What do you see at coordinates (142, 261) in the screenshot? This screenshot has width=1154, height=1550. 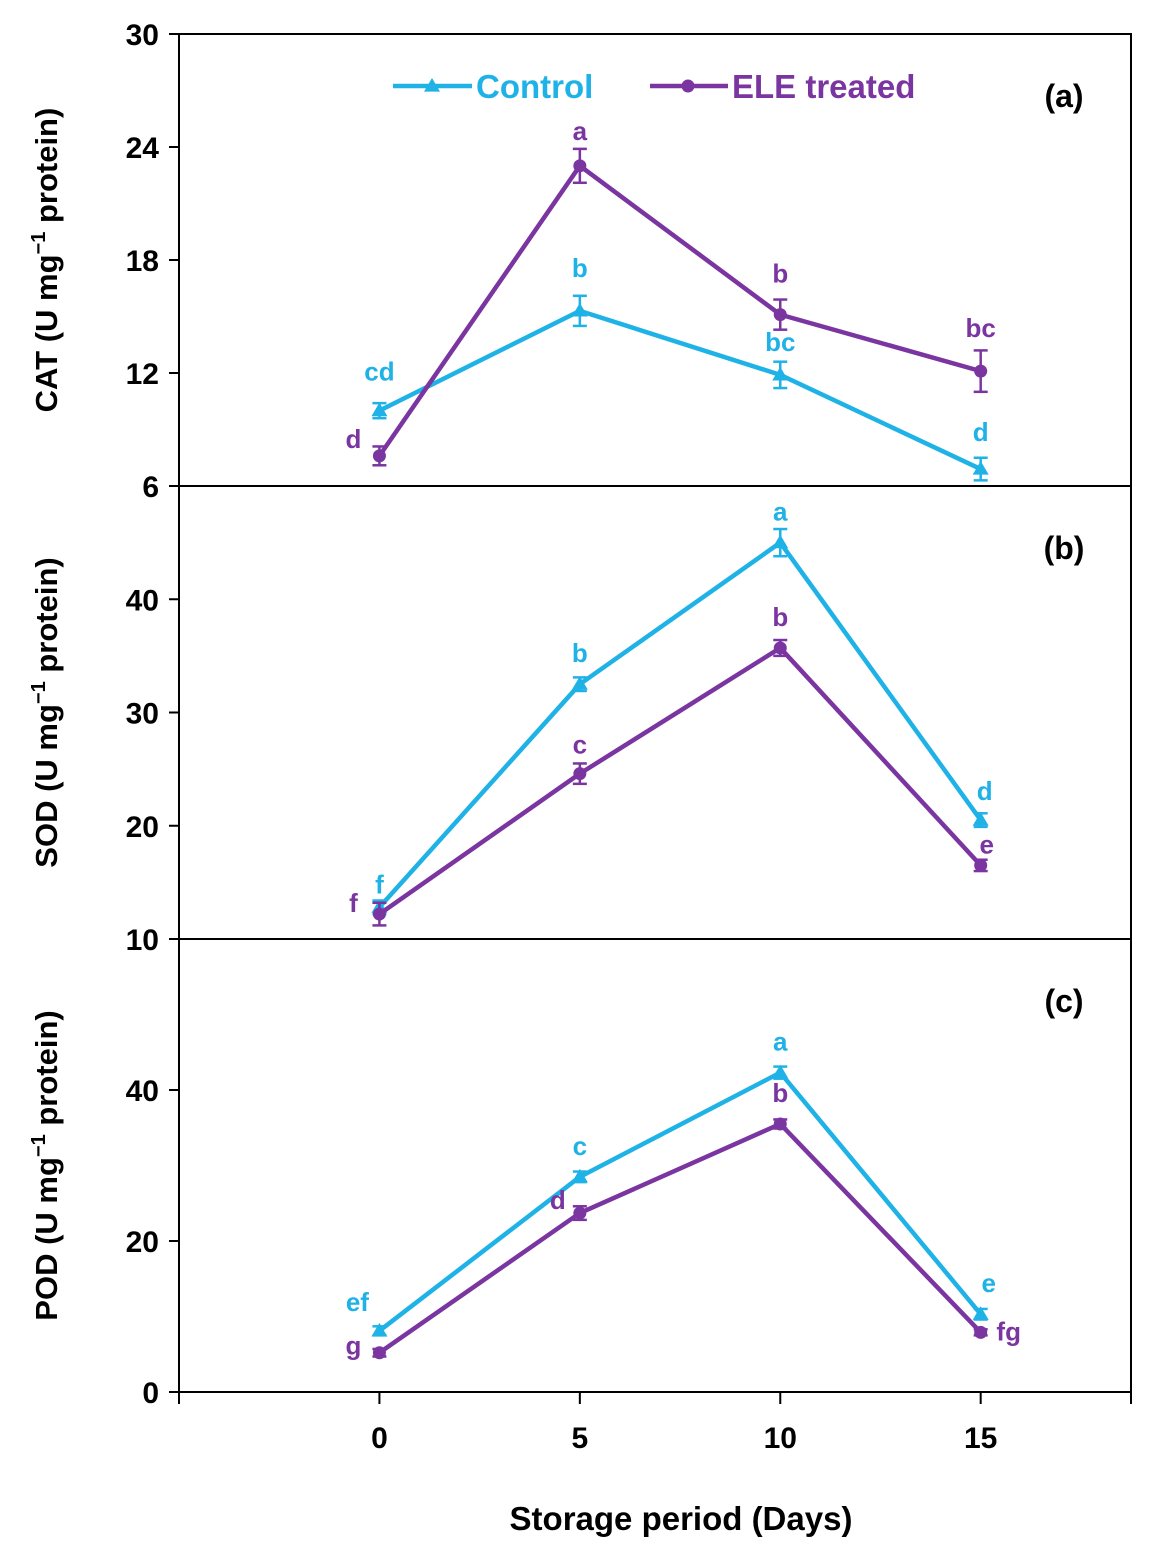 I see `y-tick-label: 18` at bounding box center [142, 261].